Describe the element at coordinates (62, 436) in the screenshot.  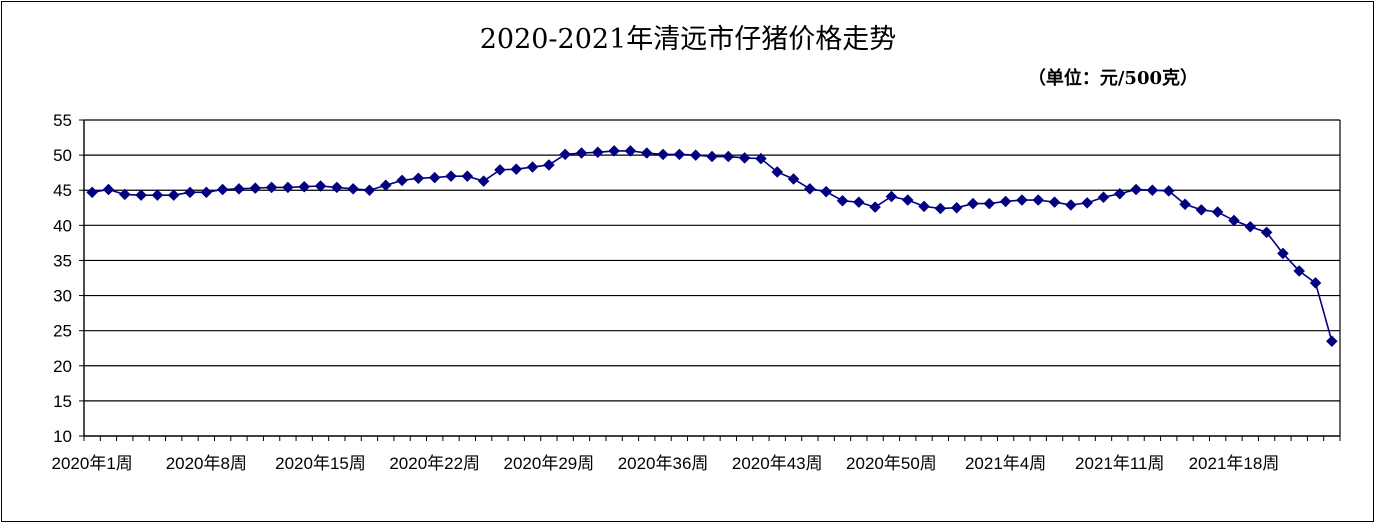
I see `y-tick-label-10: 10` at that location.